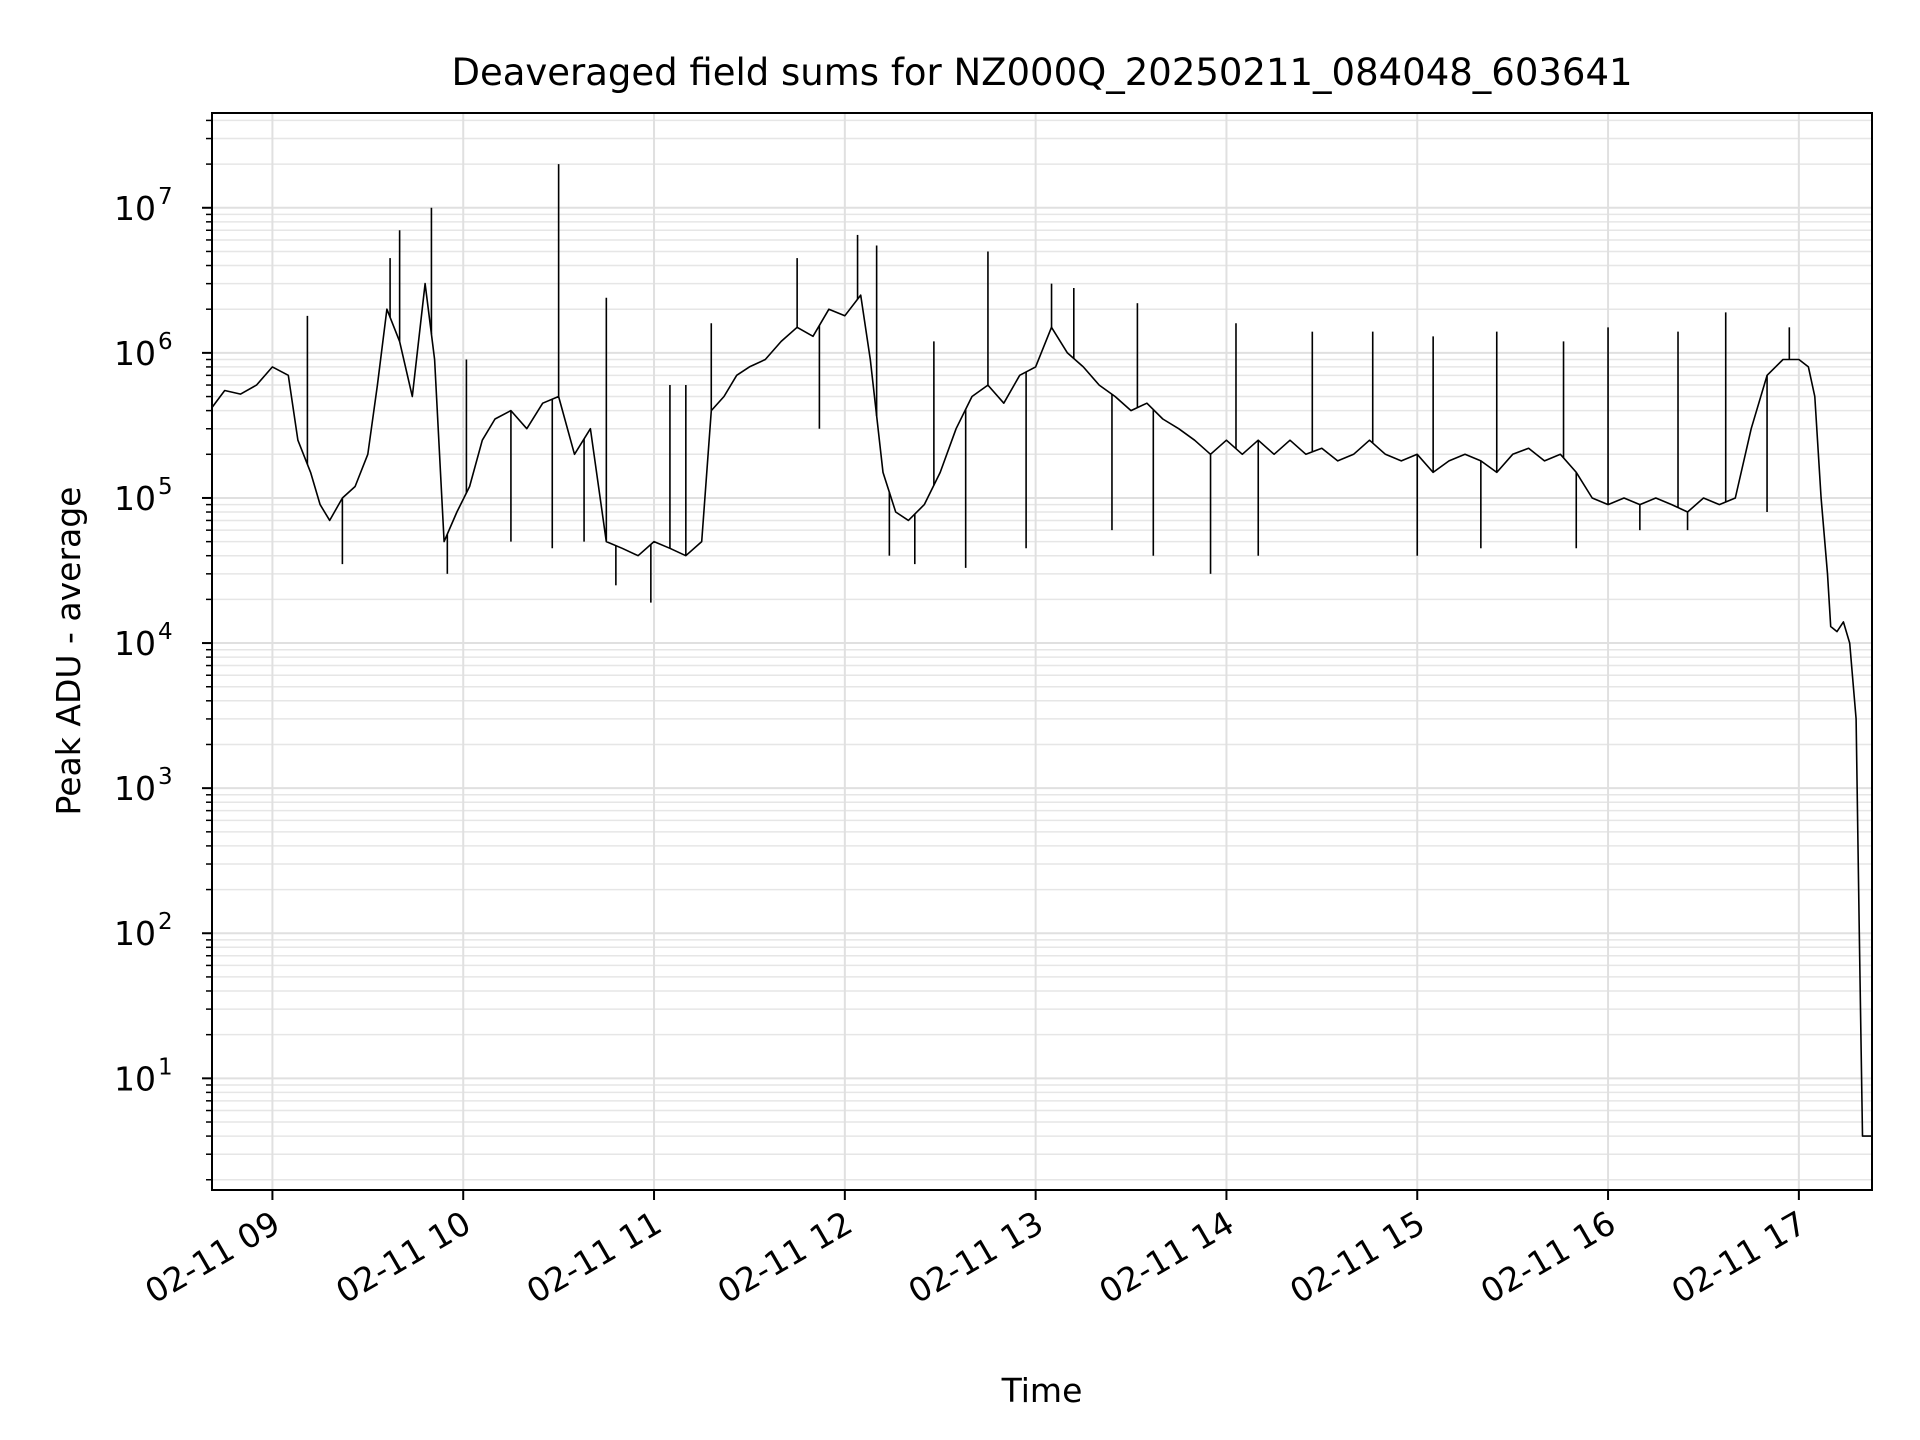 The width and height of the screenshot is (1920, 1440). I want to click on y-tick-exponent: 4, so click(165, 632).